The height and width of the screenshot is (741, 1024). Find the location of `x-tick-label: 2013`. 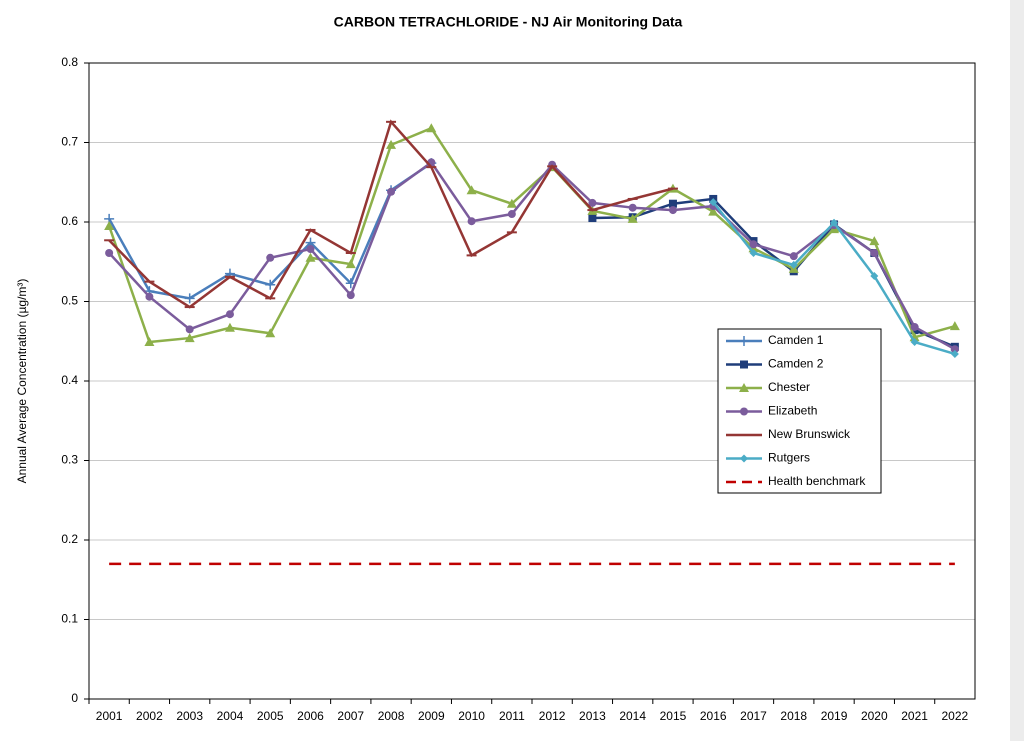

x-tick-label: 2013 is located at coordinates (592, 716).